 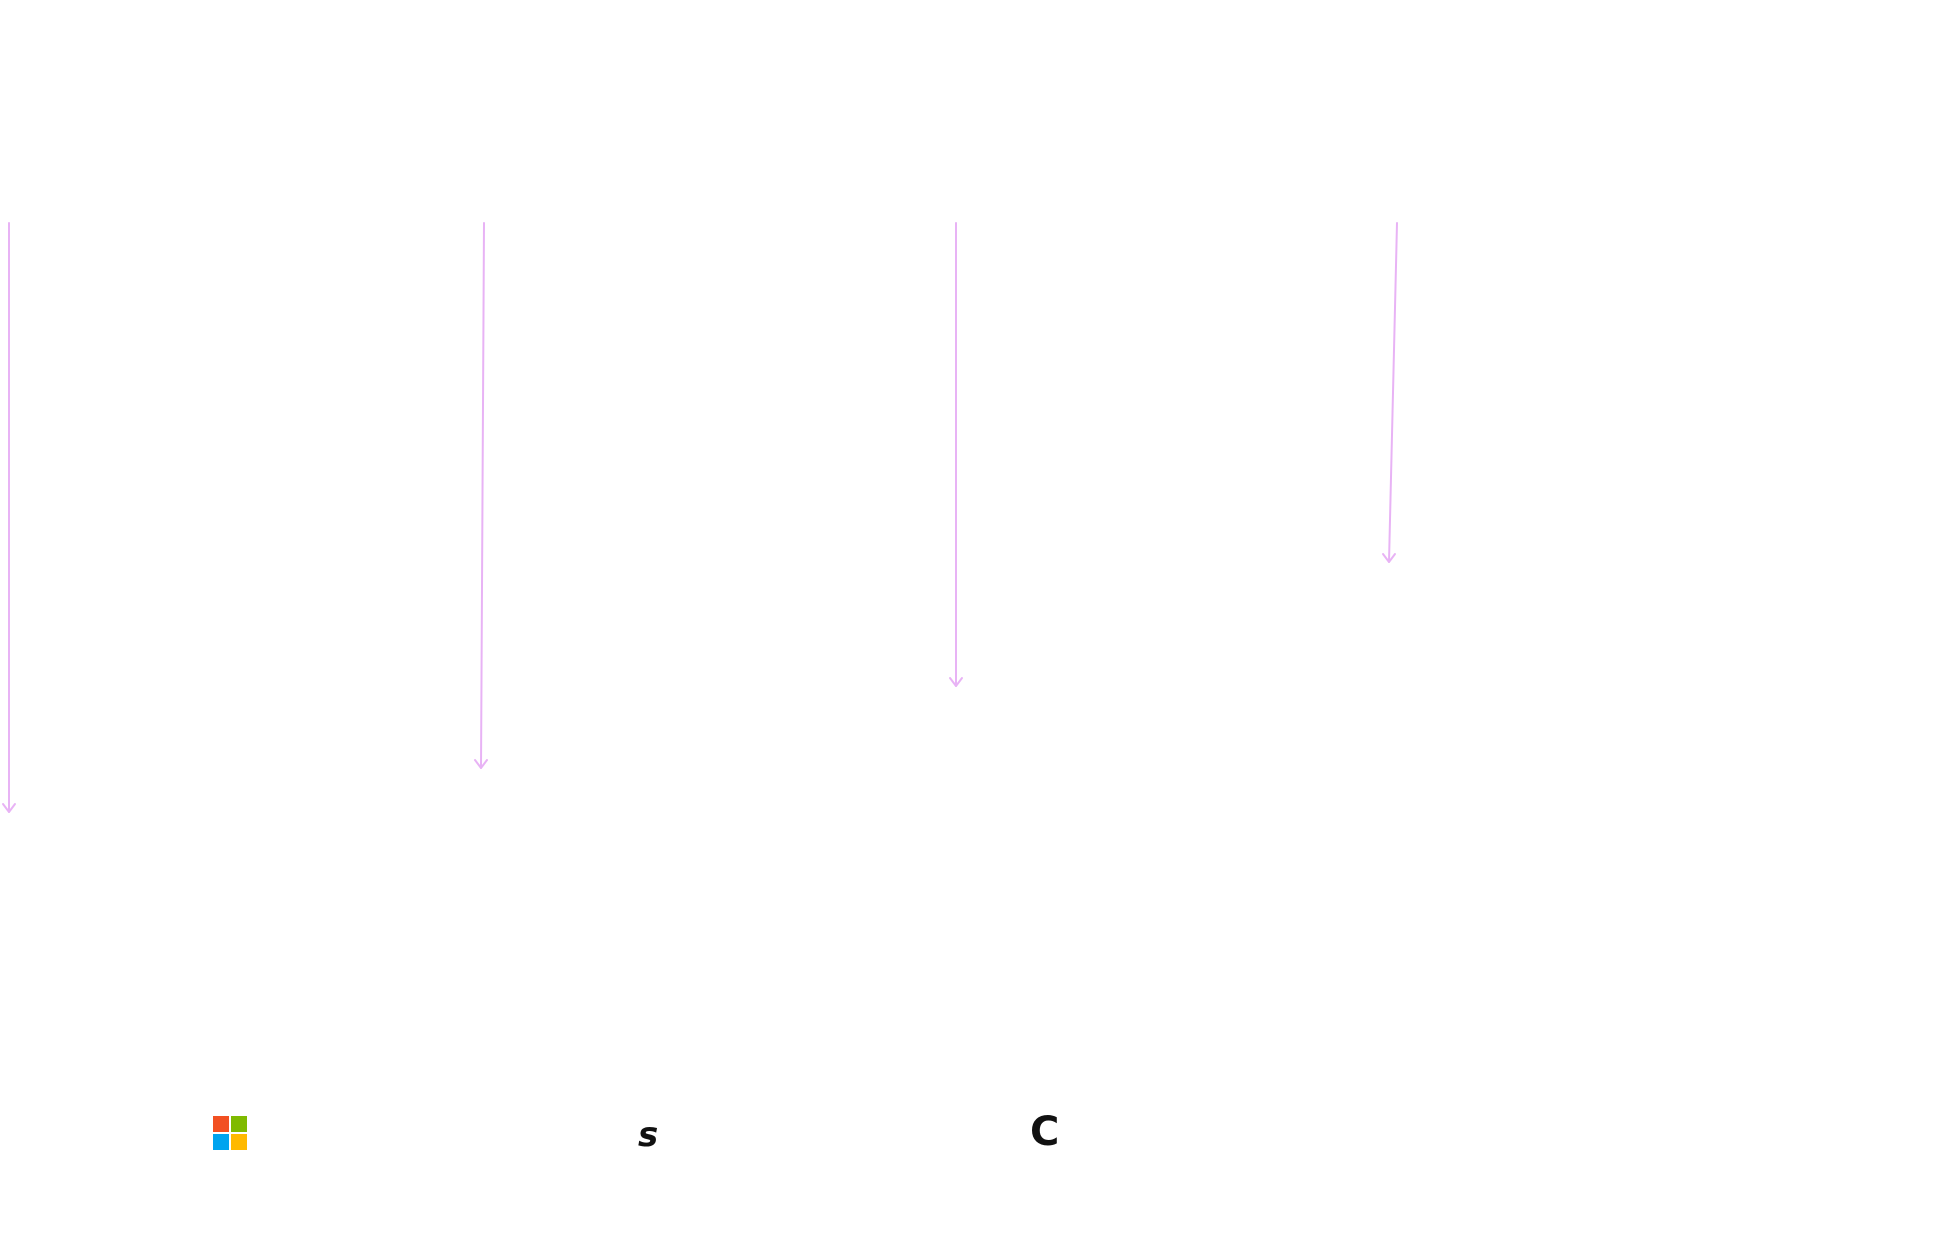 What do you see at coordinates (221, 1142) in the screenshot?
I see `microsoft-logo-blue` at bounding box center [221, 1142].